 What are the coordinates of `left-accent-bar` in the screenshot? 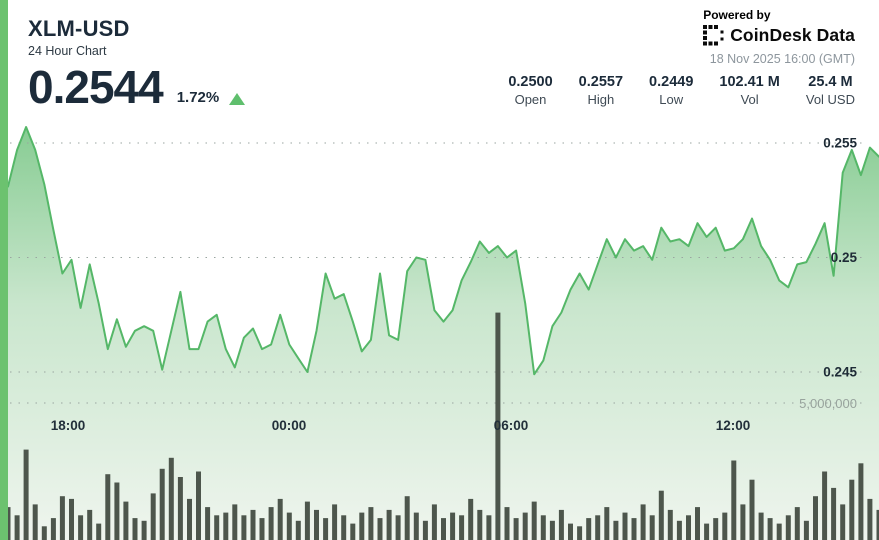 It's located at (4, 270).